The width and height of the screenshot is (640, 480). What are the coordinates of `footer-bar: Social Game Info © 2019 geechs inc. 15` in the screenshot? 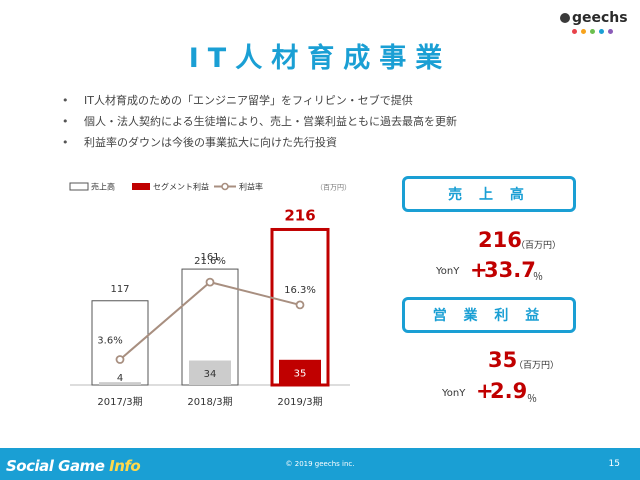 It's located at (320, 464).